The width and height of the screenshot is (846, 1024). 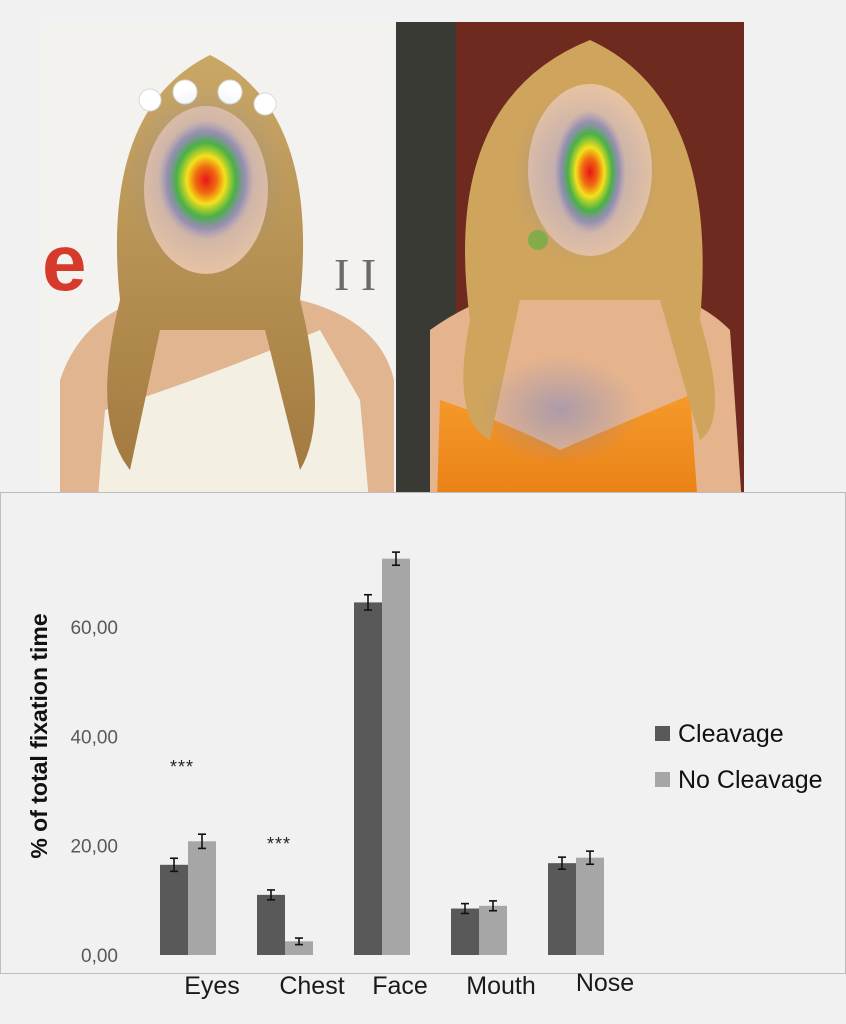 What do you see at coordinates (64, 262) in the screenshot?
I see `svg-text: e` at bounding box center [64, 262].